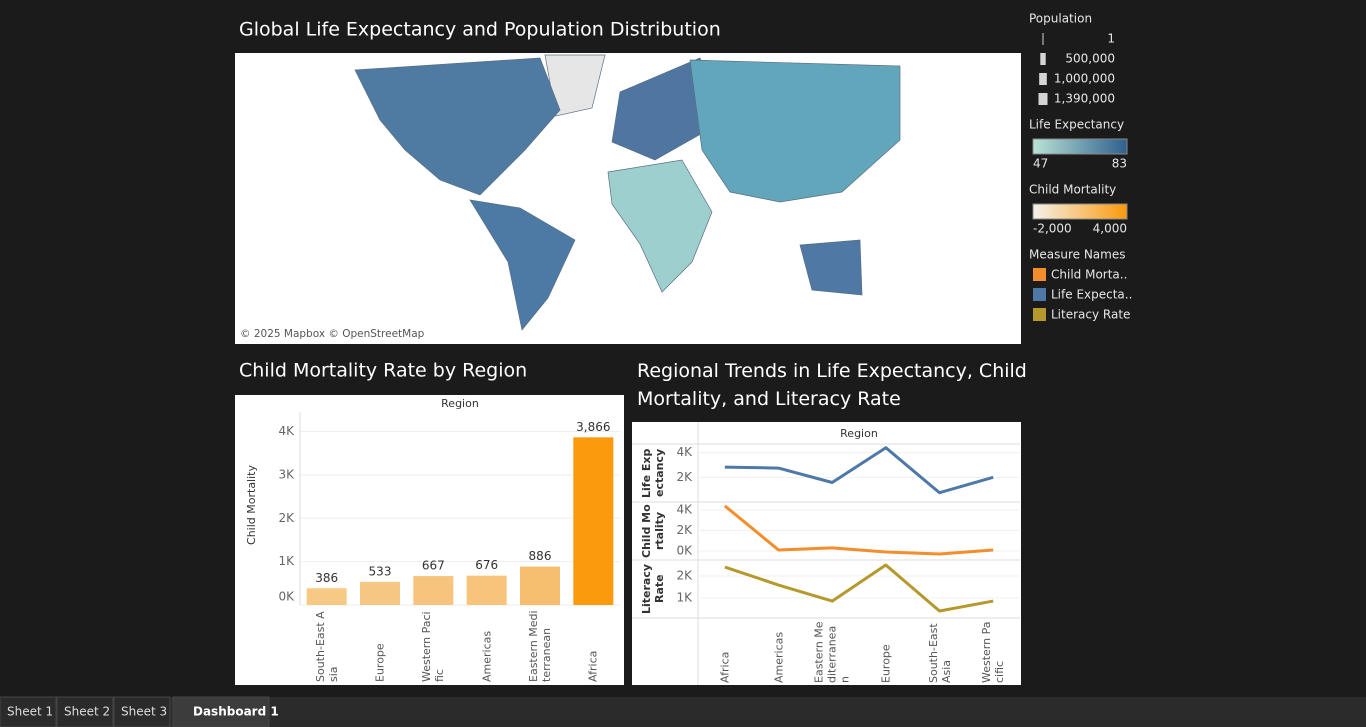 Image resolution: width=1366 pixels, height=727 pixels. Describe the element at coordinates (457, 126) in the screenshot. I see `north-america` at that location.